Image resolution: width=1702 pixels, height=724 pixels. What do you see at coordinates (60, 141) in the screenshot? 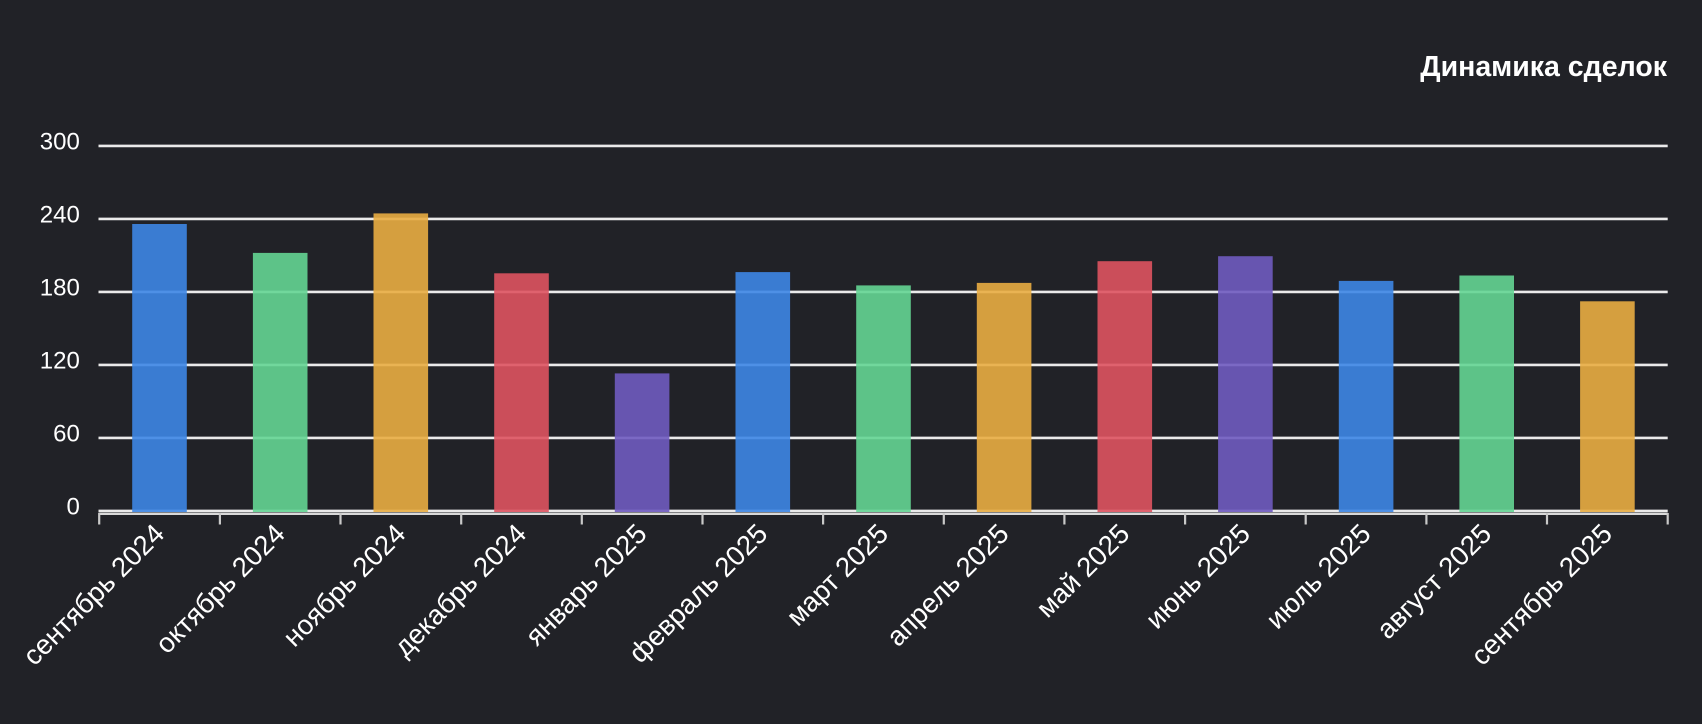
I see `svg-text: 300` at bounding box center [60, 141].